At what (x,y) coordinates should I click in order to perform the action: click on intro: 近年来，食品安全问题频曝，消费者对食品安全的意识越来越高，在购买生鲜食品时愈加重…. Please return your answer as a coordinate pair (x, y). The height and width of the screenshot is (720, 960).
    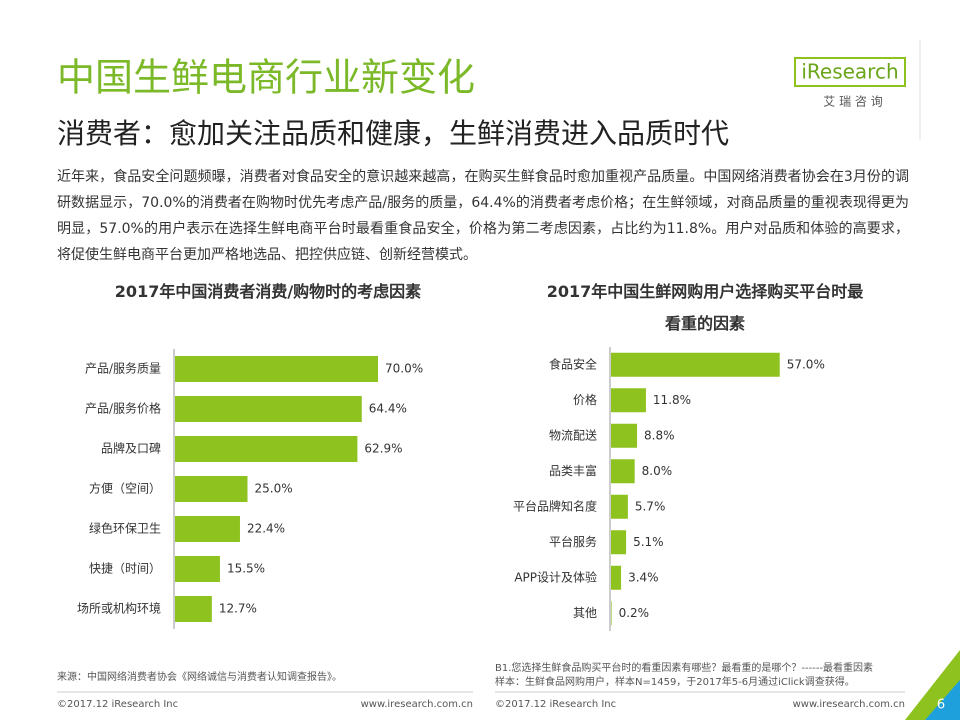
    Looking at the image, I should click on (483, 216).